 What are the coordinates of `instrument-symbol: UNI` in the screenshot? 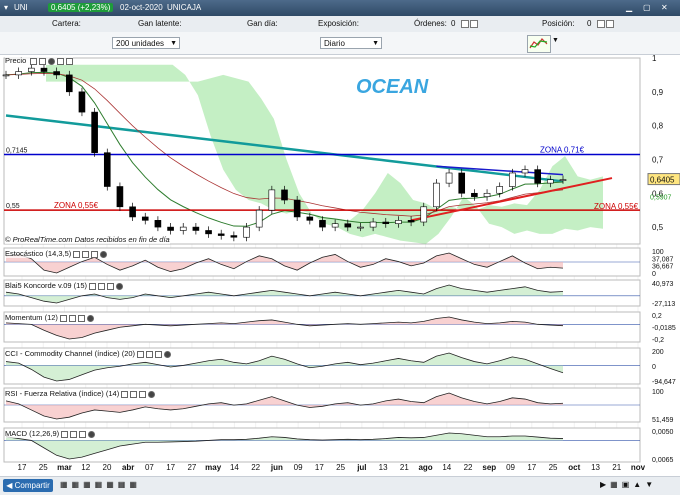 It's located at (21, 7).